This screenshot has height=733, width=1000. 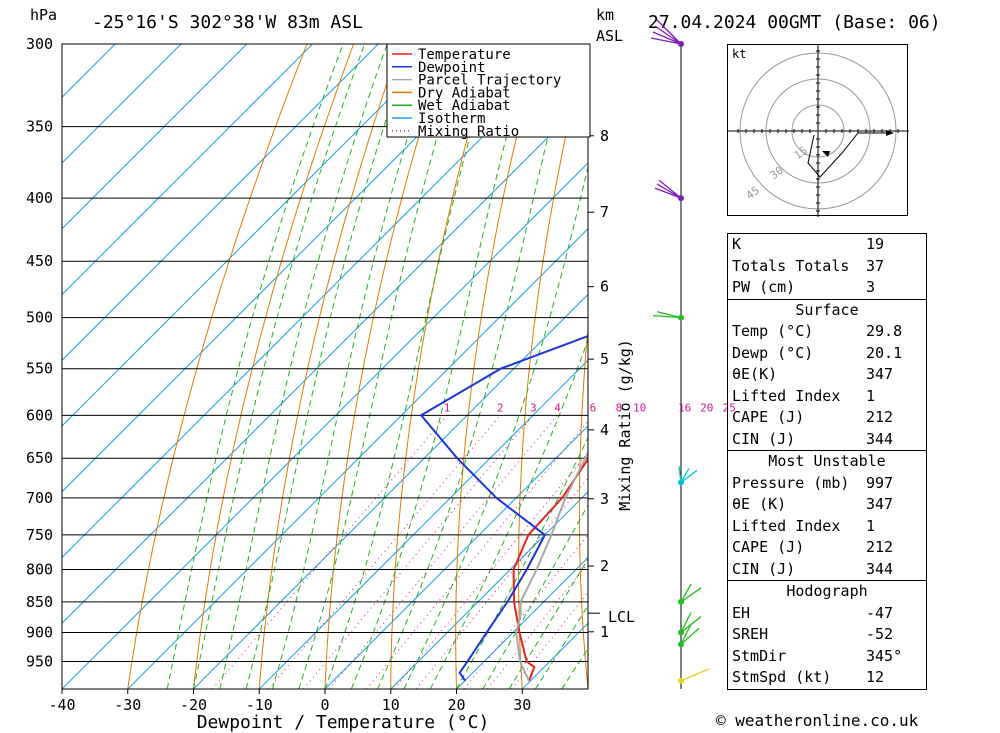 I want to click on hodograph-ring-45: 45, so click(x=753, y=193).